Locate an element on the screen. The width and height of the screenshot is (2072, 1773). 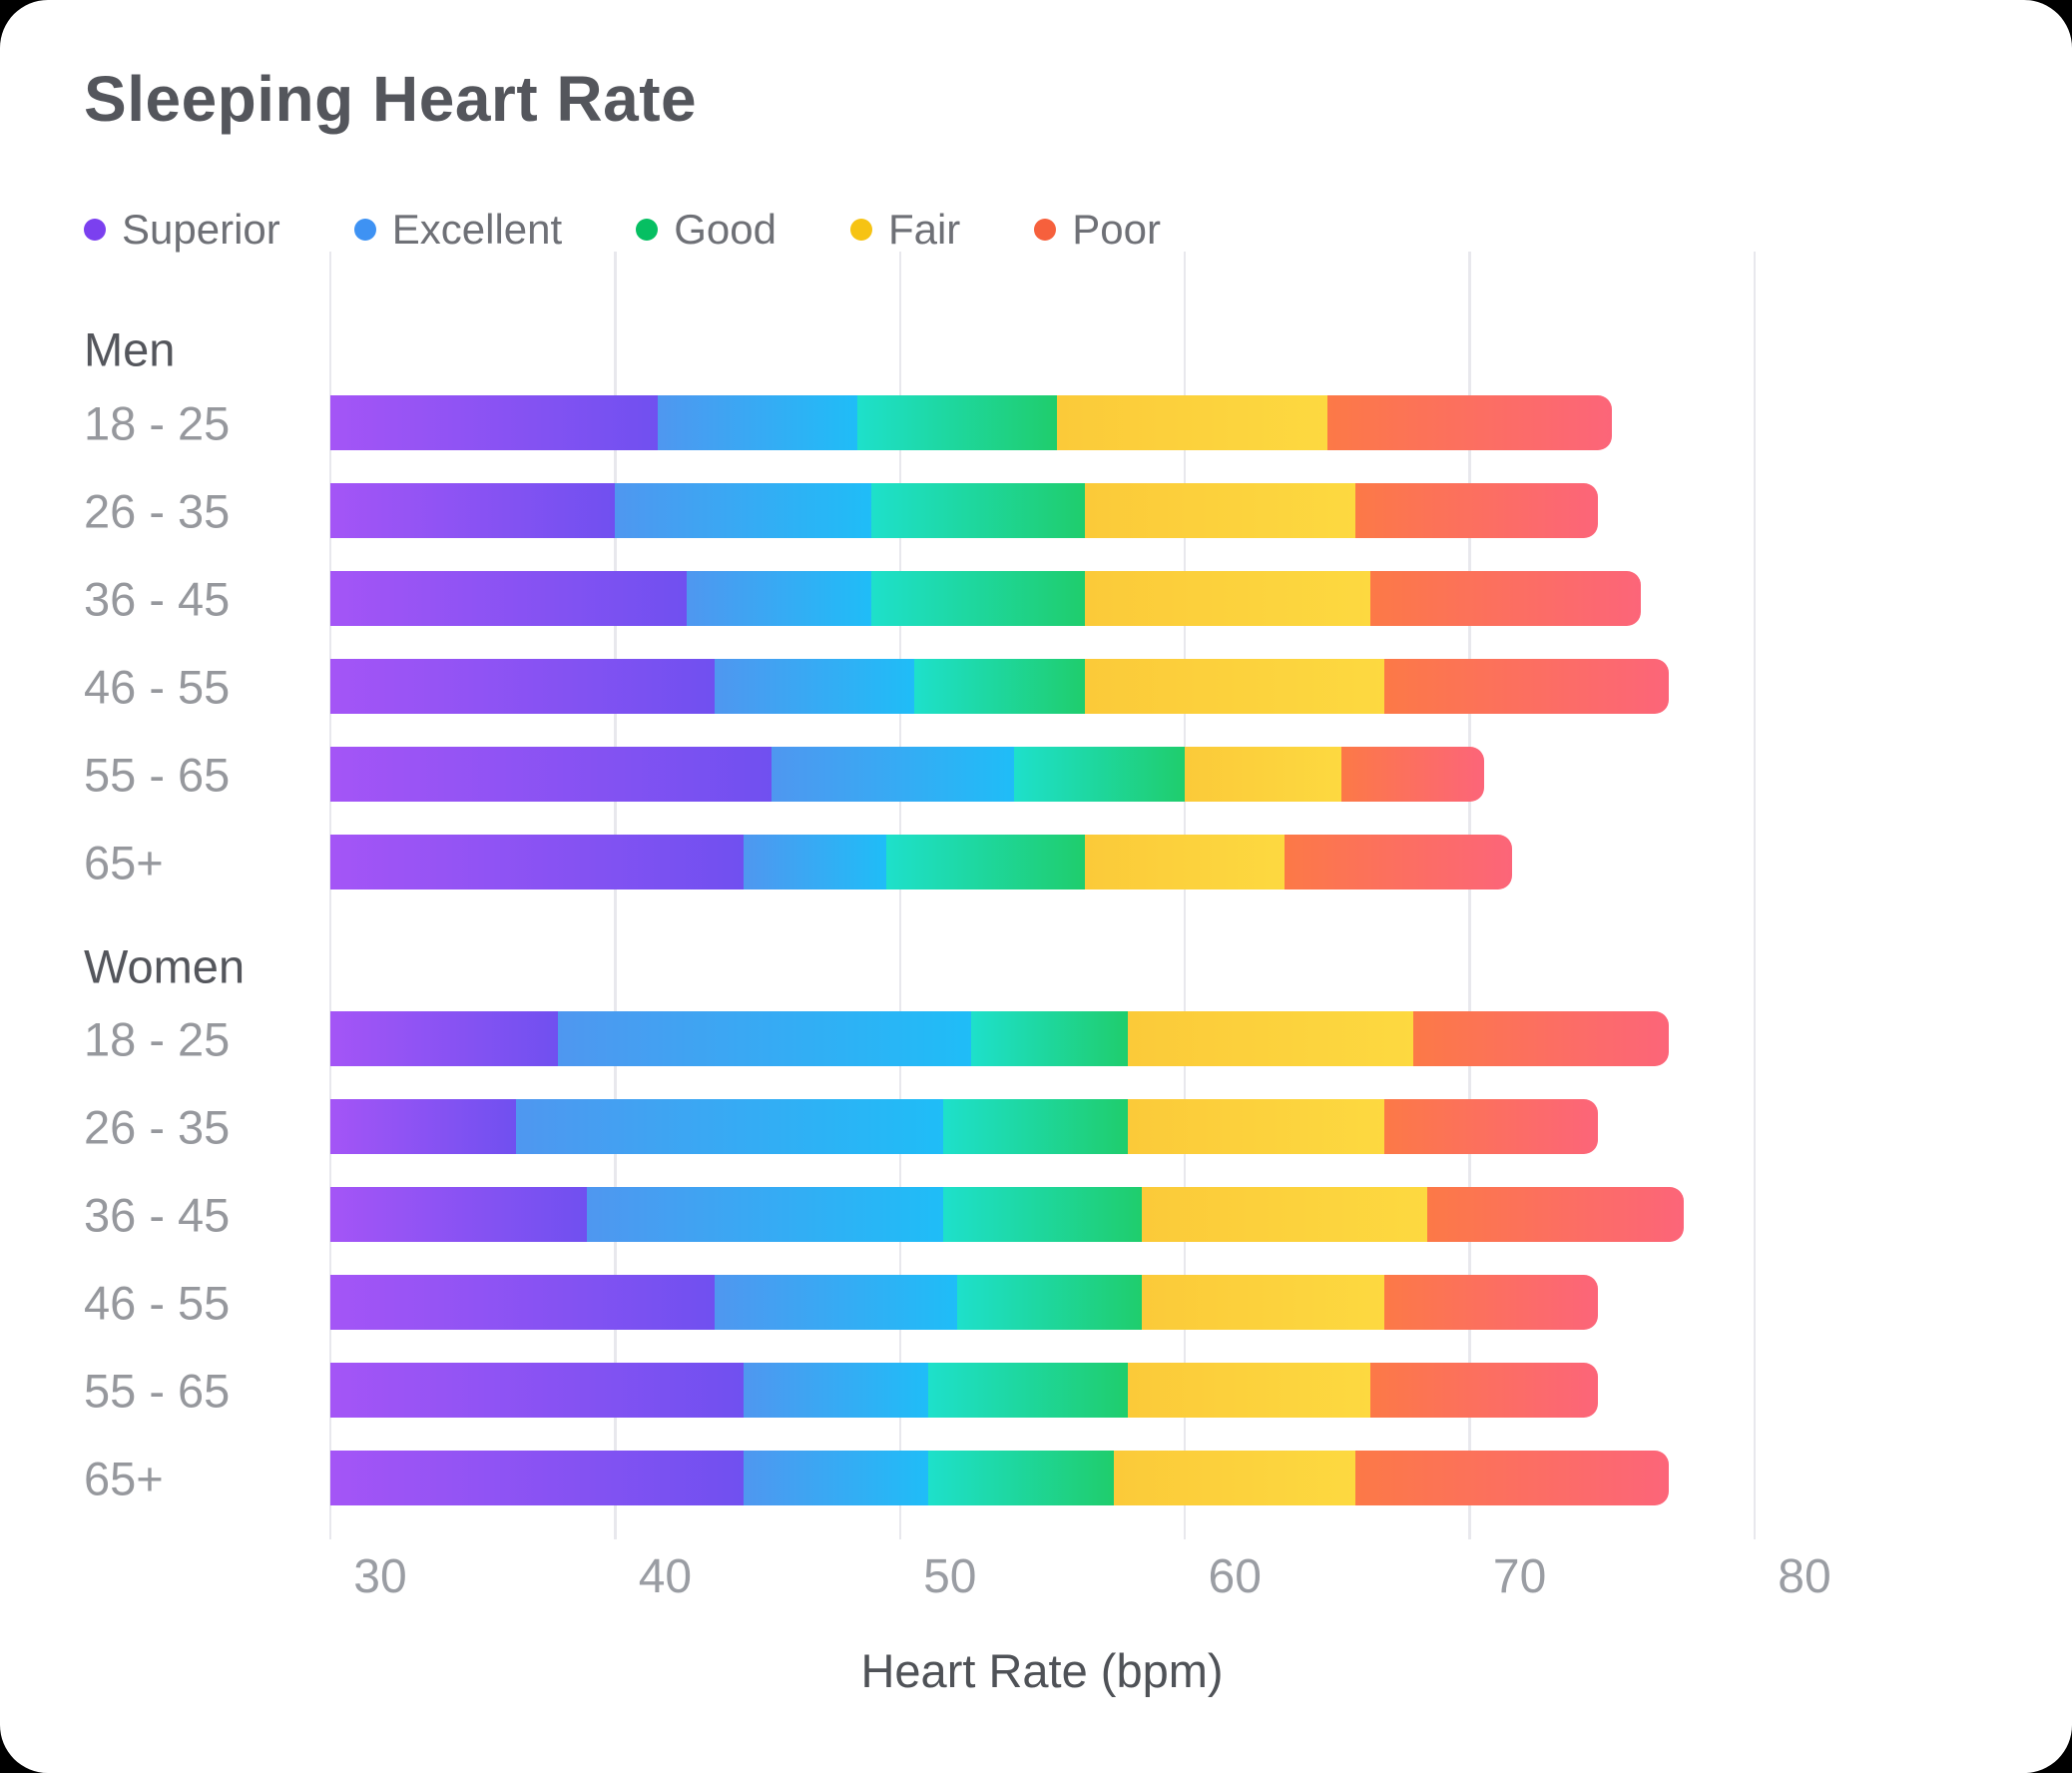
legend-item-poor: Poor is located at coordinates (1097, 230).